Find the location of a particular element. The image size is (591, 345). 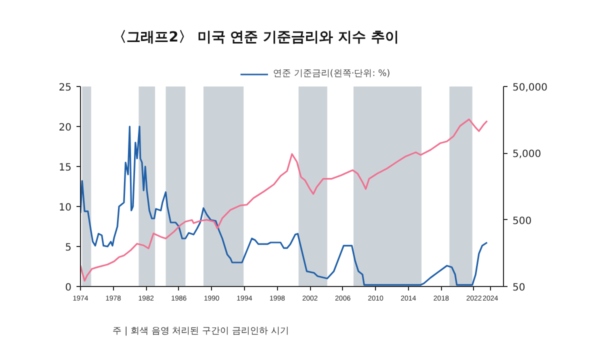

y-tick-label: 20 is located at coordinates (65, 128).